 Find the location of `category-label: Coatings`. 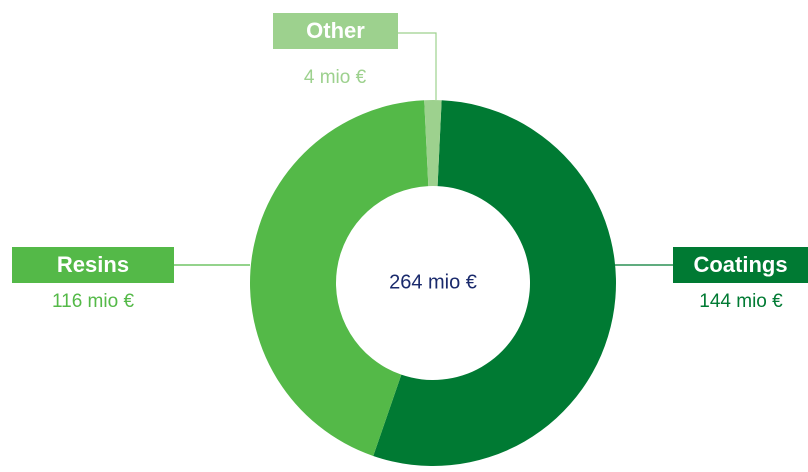

category-label: Coatings is located at coordinates (740, 264).